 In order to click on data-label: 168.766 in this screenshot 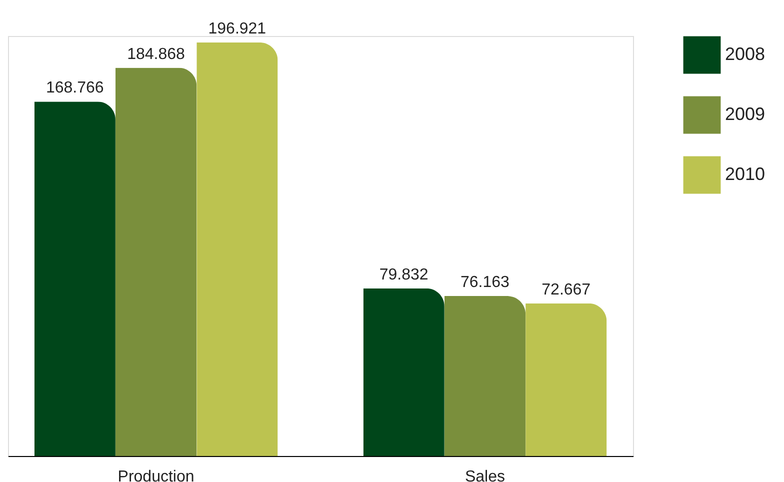, I will do `click(75, 88)`.